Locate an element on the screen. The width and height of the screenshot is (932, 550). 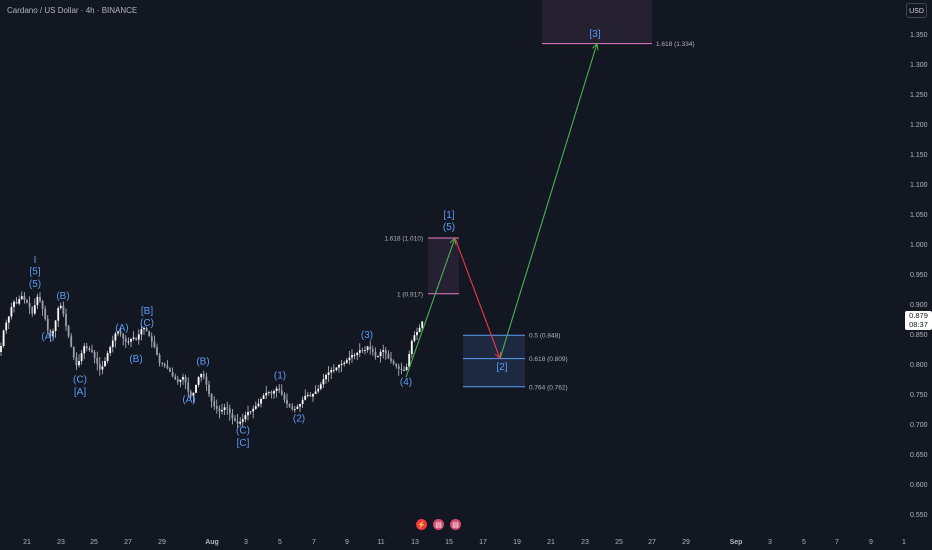
y-tick-label: 0.650 is located at coordinates (919, 455).